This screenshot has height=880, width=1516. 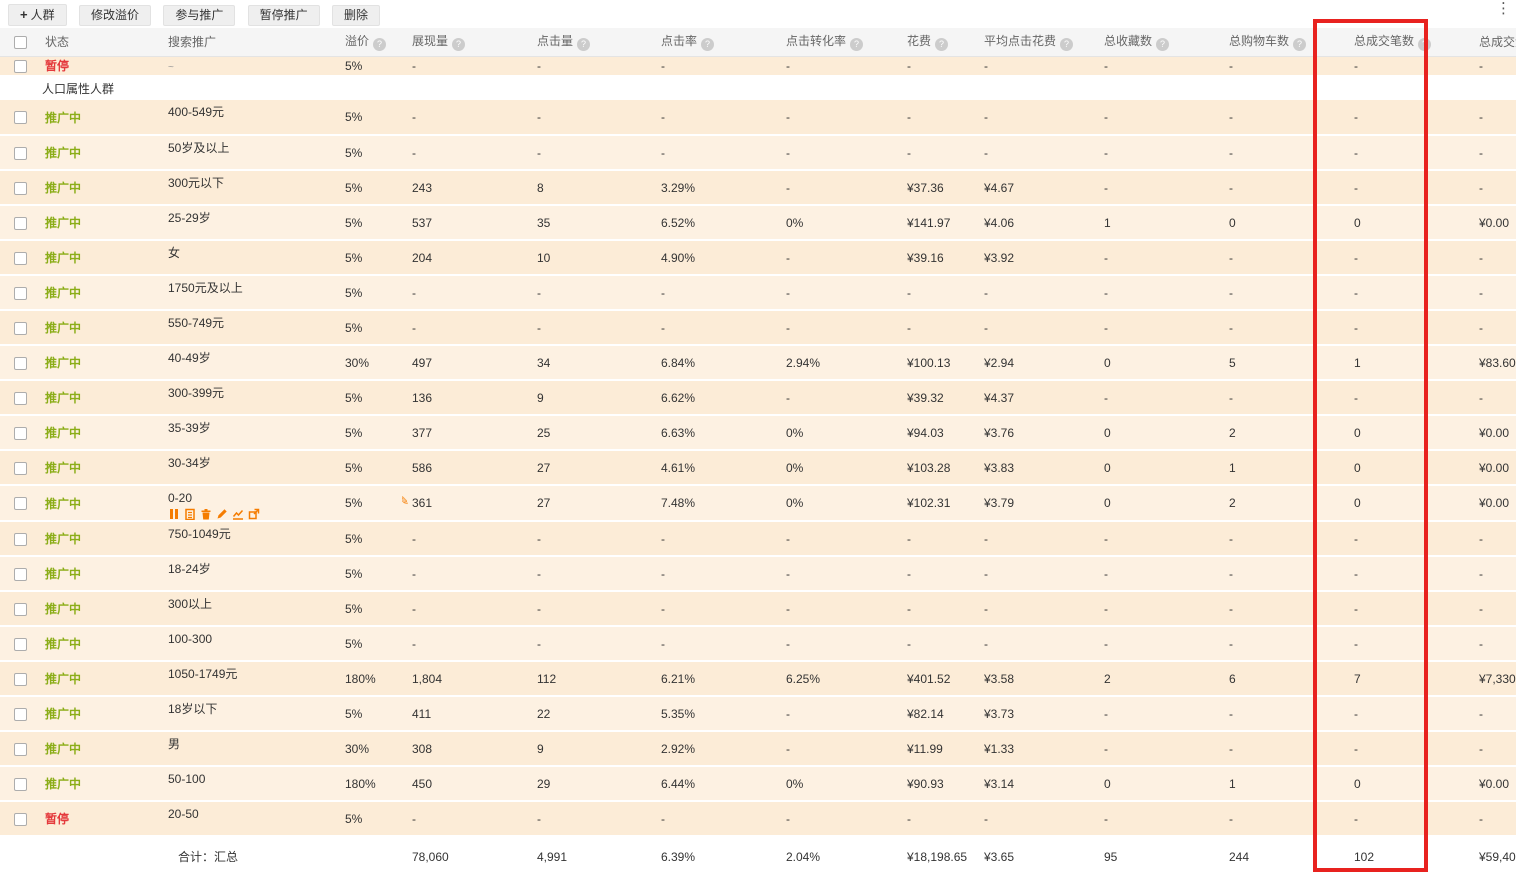 What do you see at coordinates (174, 253) in the screenshot?
I see `crowd-name: 女` at bounding box center [174, 253].